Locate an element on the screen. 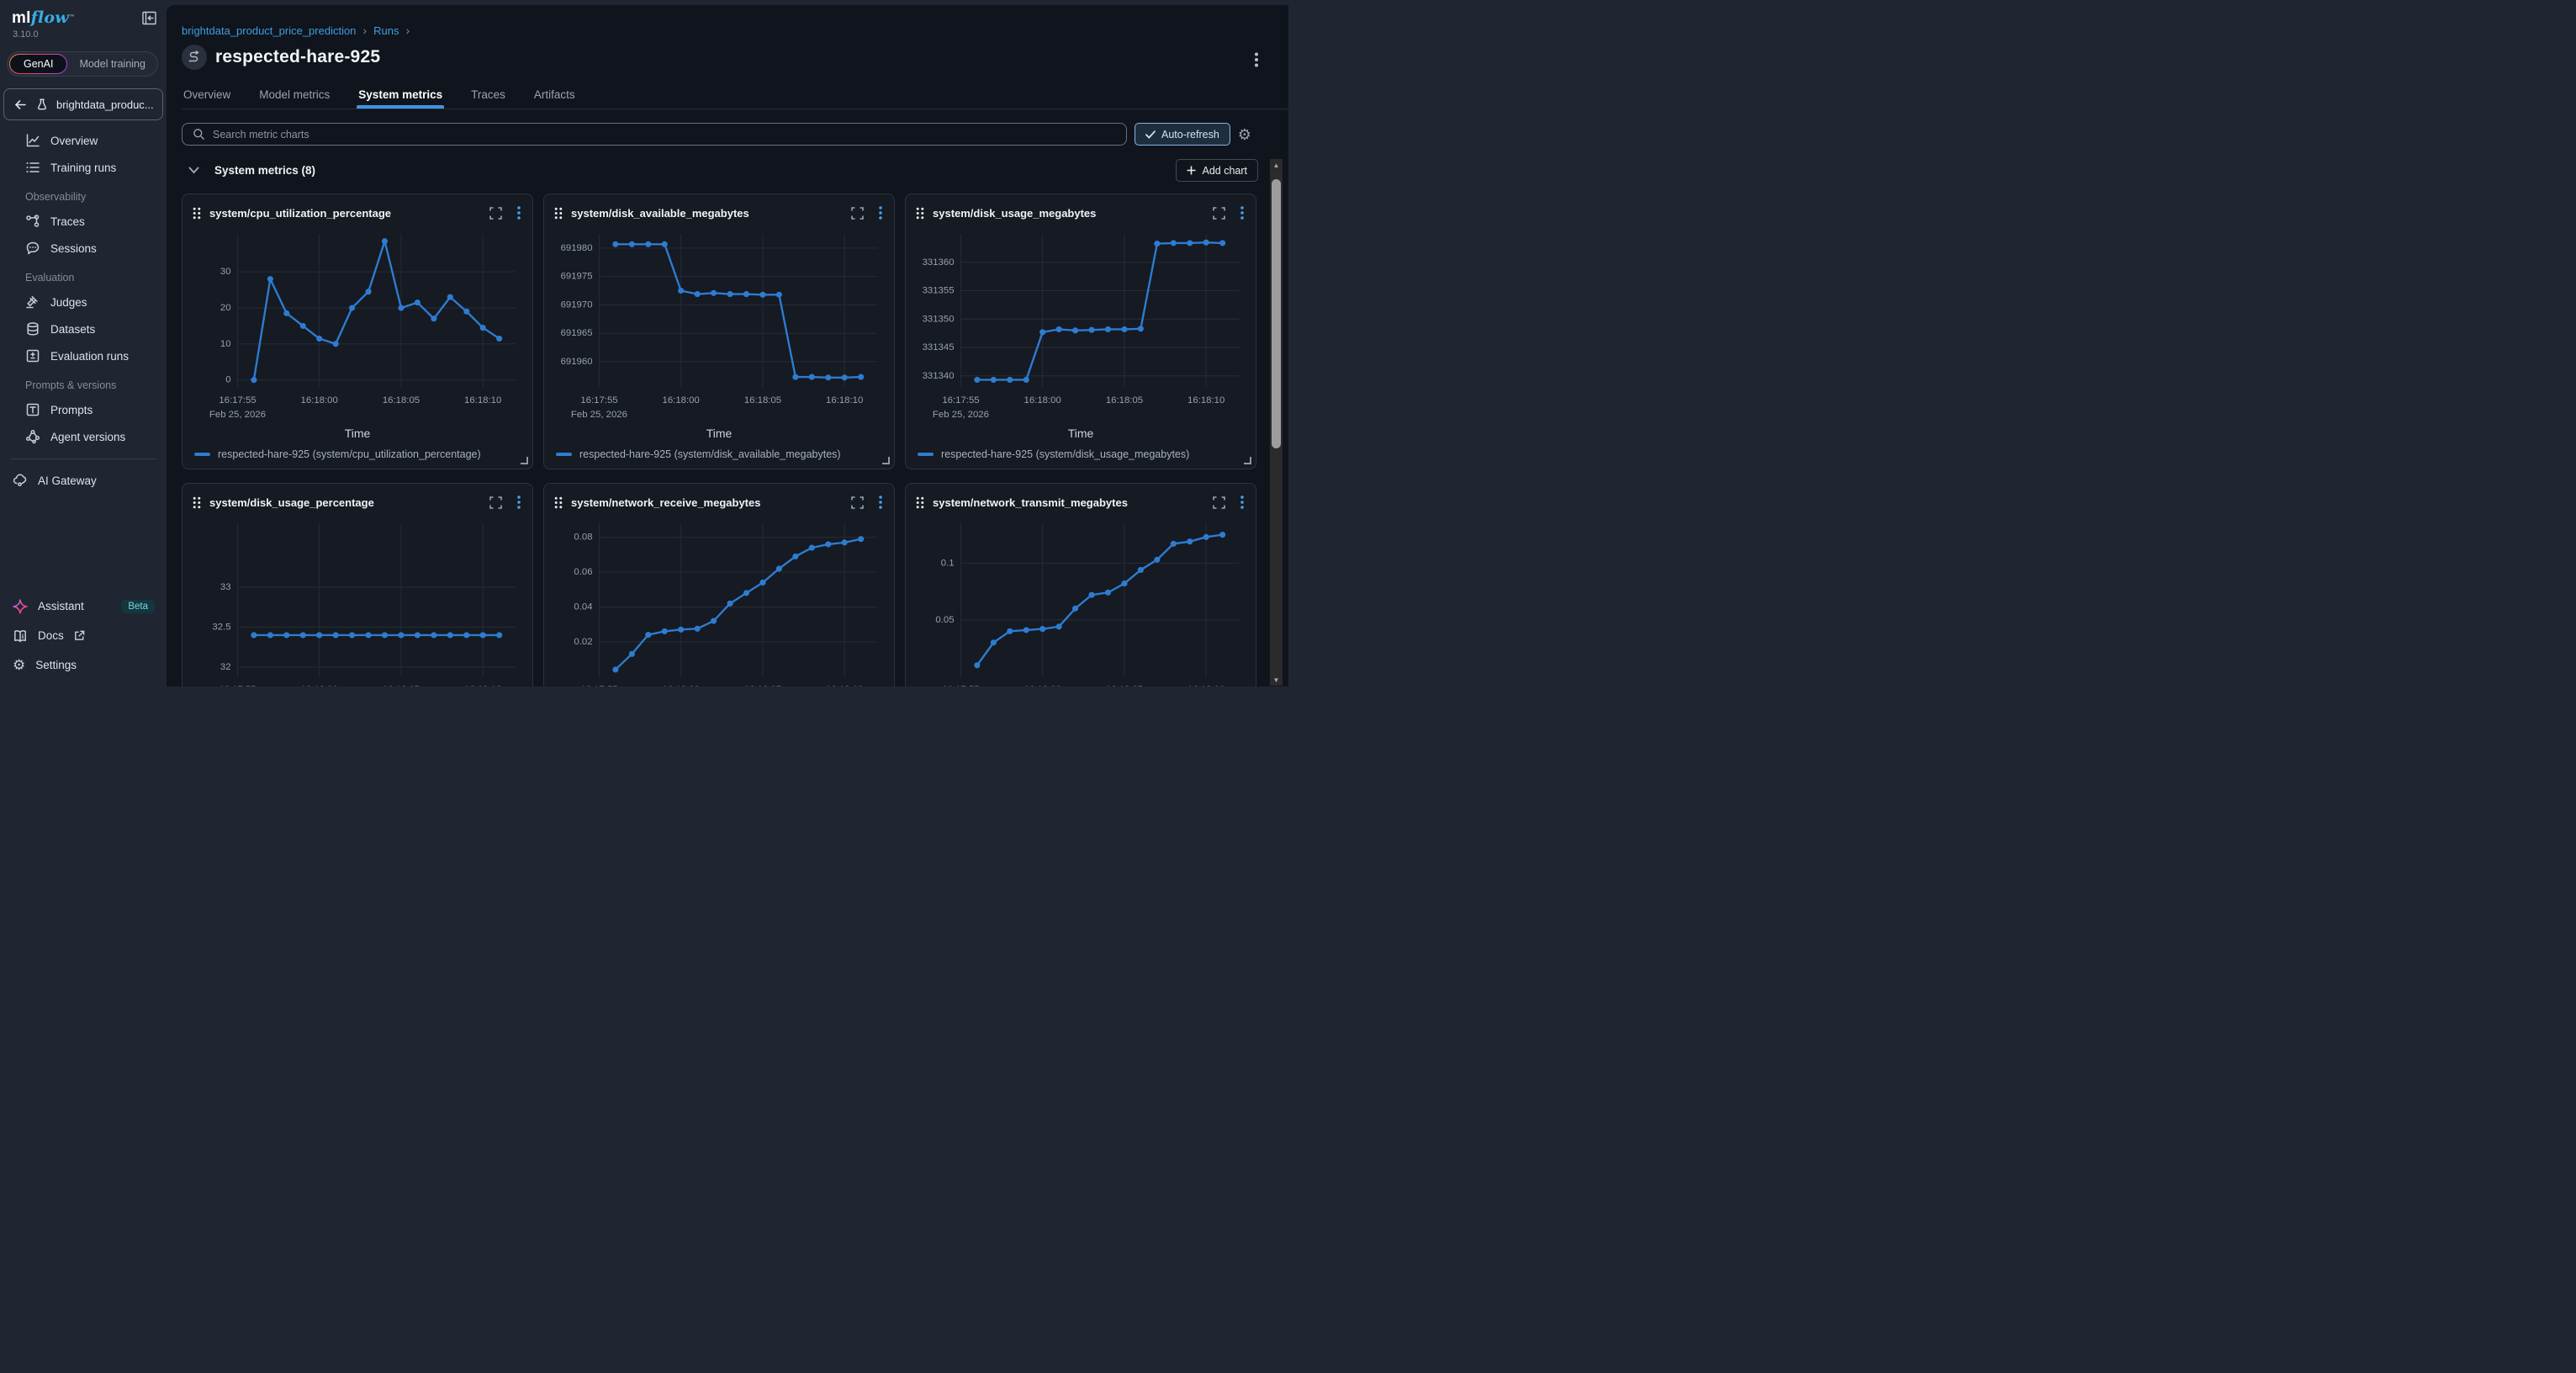 This screenshot has width=2576, height=1373. sidebar-item-agent-versions: Agent versions is located at coordinates (83, 436).